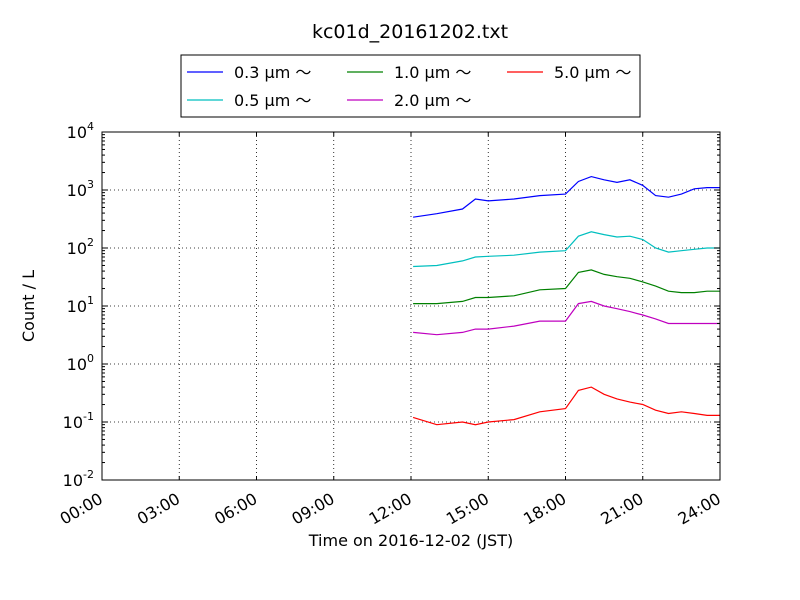 The image size is (800, 600). What do you see at coordinates (592, 72) in the screenshot?
I see `legend-label: 5.0 μm ～` at bounding box center [592, 72].